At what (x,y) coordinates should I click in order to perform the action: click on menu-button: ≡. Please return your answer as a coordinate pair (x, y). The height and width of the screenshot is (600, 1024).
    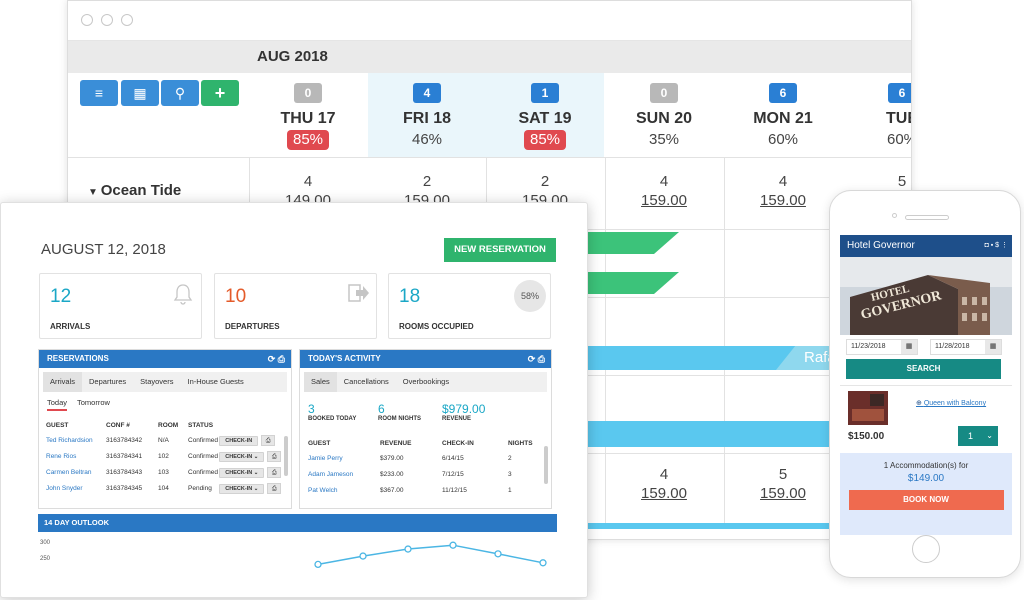
    Looking at the image, I should click on (99, 93).